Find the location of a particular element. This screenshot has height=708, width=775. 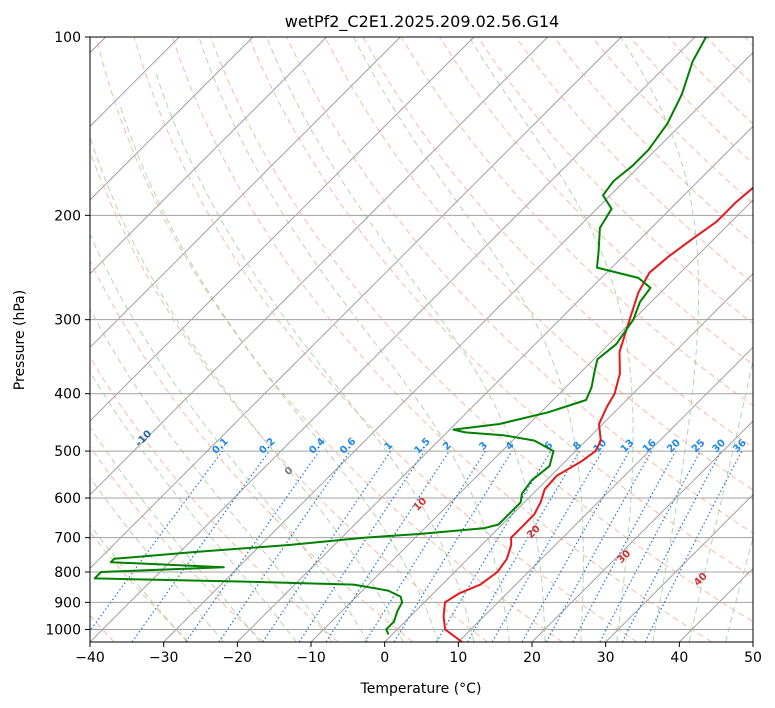

mixing-ratio-label: 30 is located at coordinates (719, 446).